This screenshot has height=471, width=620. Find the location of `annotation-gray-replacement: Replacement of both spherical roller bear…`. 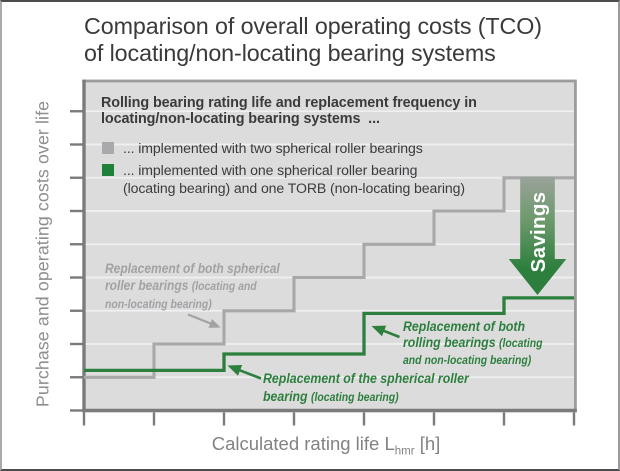

annotation-gray-replacement: Replacement of both spherical roller bear… is located at coordinates (192, 287).